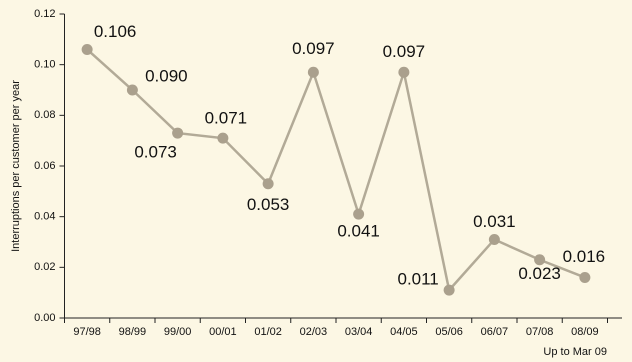 This screenshot has height=362, width=632. Describe the element at coordinates (223, 332) in the screenshot. I see `x-tick-label: 00/01` at that location.